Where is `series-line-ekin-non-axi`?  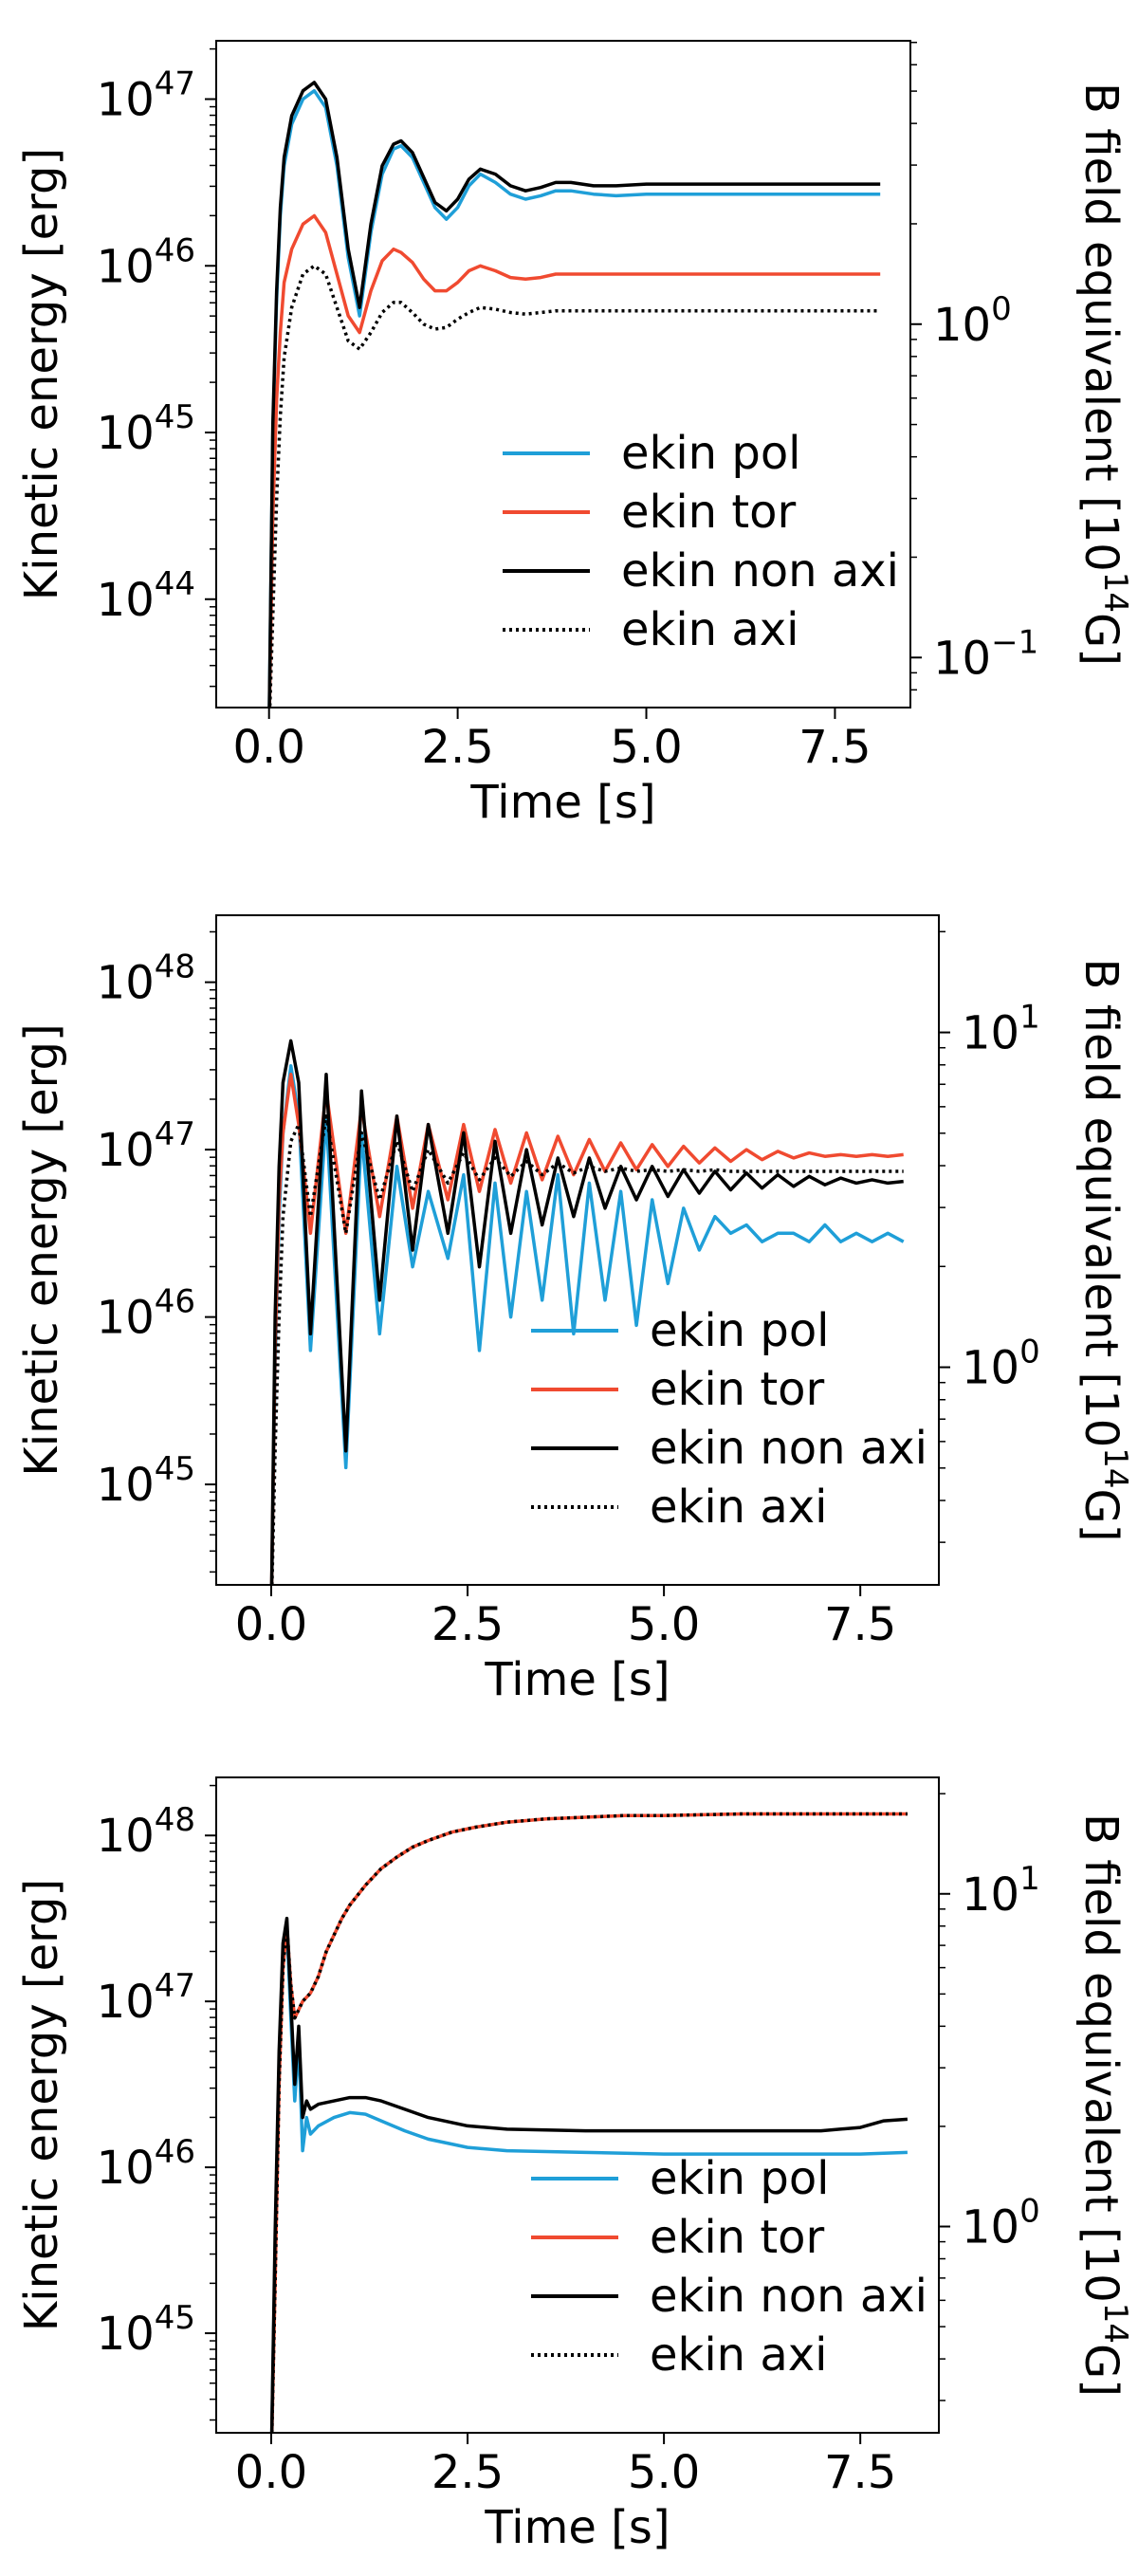 series-line-ekin-non-axi is located at coordinates (574, 394).